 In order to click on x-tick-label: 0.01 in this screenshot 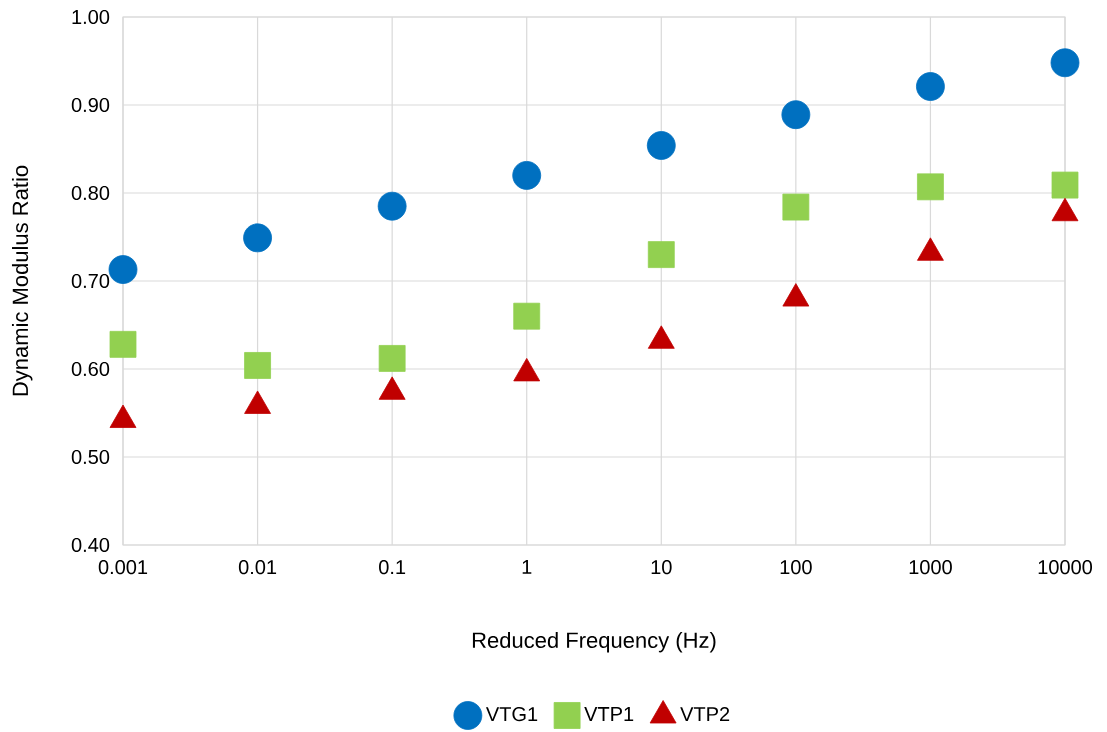, I will do `click(257, 567)`.